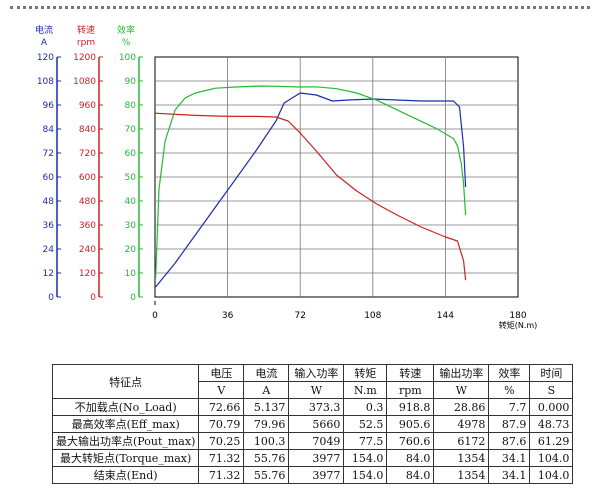  Describe the element at coordinates (131, 130) in the screenshot. I see `y-tick-label: 70` at that location.